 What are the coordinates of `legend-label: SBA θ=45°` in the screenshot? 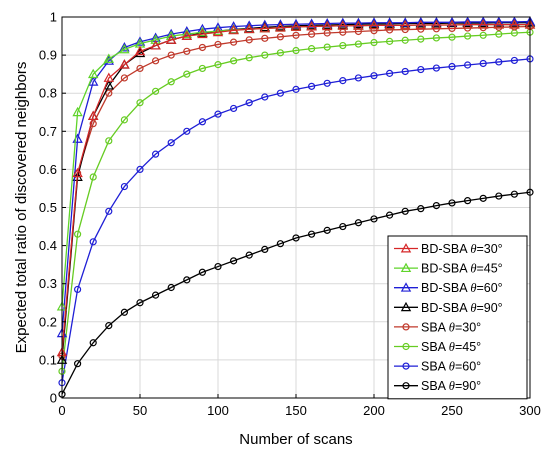 It's located at (451, 347).